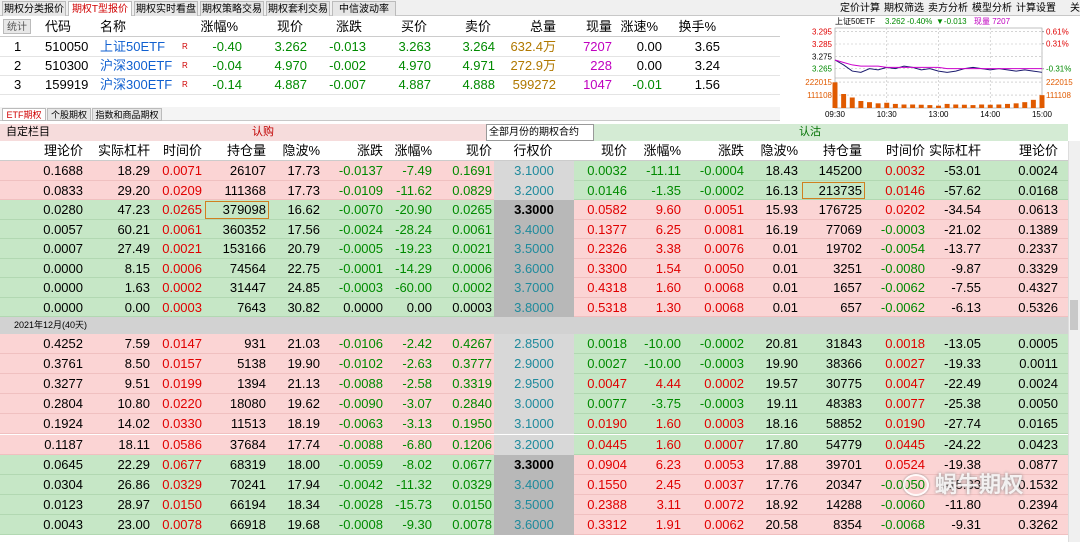  I want to click on name: 上证50ETF, so click(133, 46).